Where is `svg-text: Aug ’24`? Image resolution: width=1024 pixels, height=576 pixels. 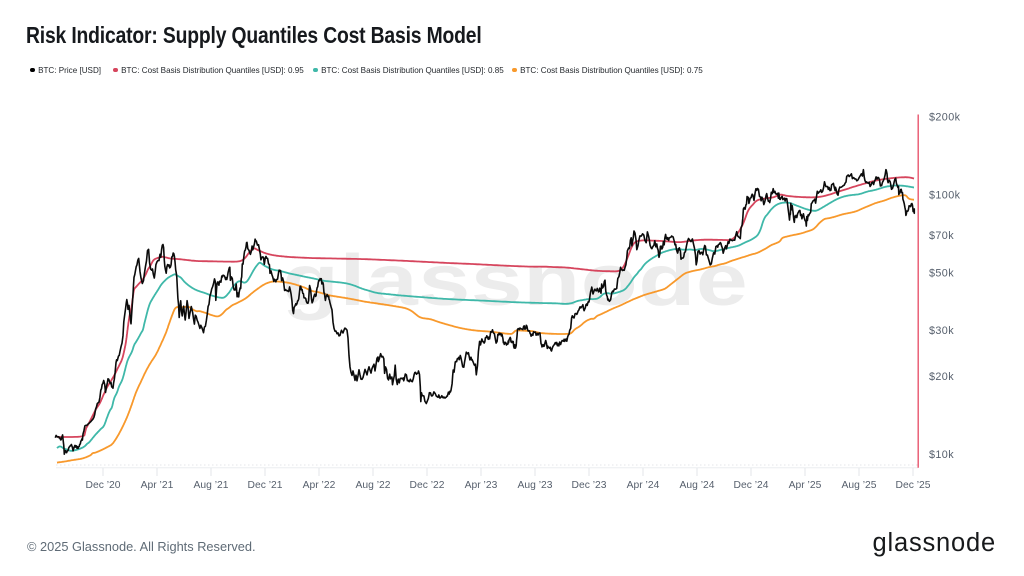
svg-text: Aug ’24 is located at coordinates (697, 485).